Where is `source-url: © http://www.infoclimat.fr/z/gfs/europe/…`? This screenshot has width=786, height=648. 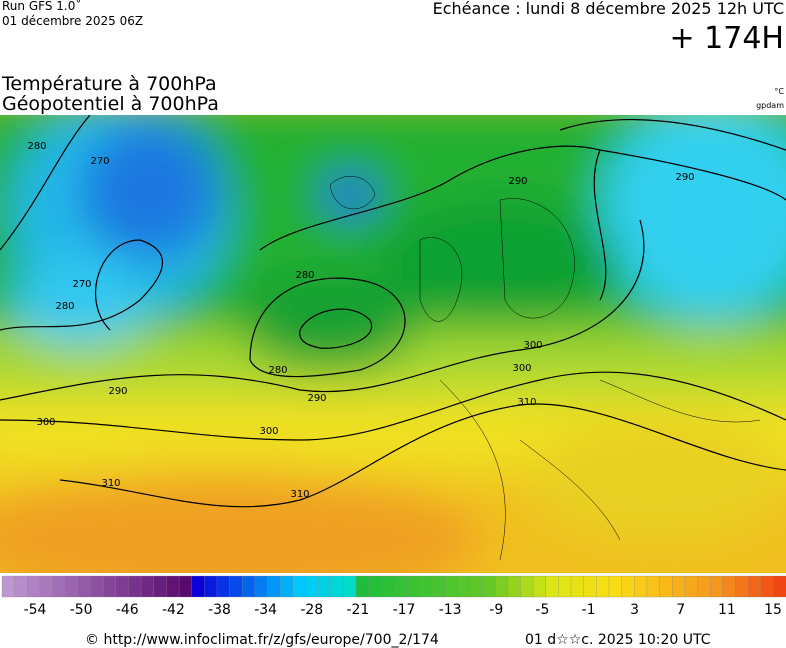
source-url: © http://www.infoclimat.fr/z/gfs/europe/… is located at coordinates (262, 640).